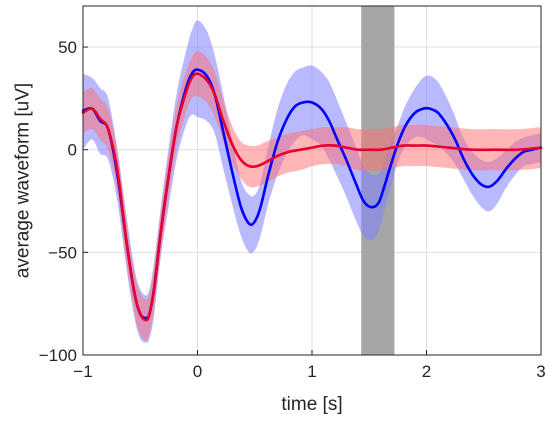 This screenshot has height=424, width=550. I want to click on x-tick-label-3: 2, so click(426, 371).